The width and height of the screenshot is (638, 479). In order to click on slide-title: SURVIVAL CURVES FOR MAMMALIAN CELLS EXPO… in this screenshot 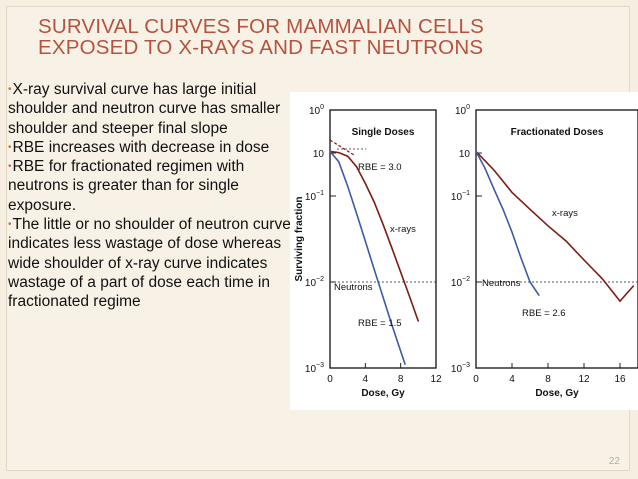, I will do `click(298, 37)`.